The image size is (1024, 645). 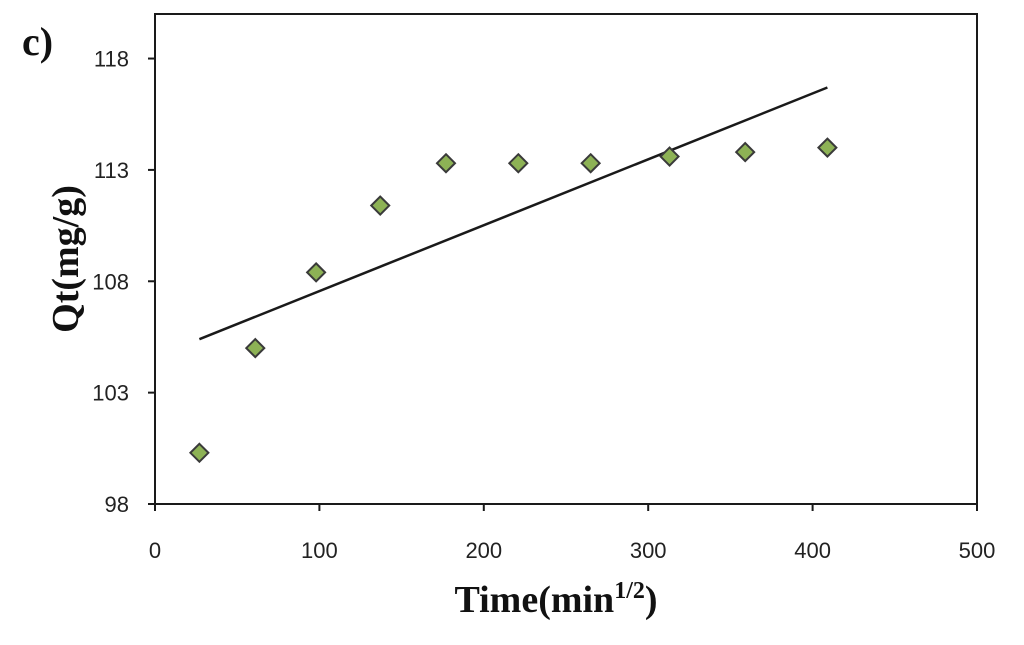 What do you see at coordinates (155, 550) in the screenshot?
I see `x-tick-label: 0` at bounding box center [155, 550].